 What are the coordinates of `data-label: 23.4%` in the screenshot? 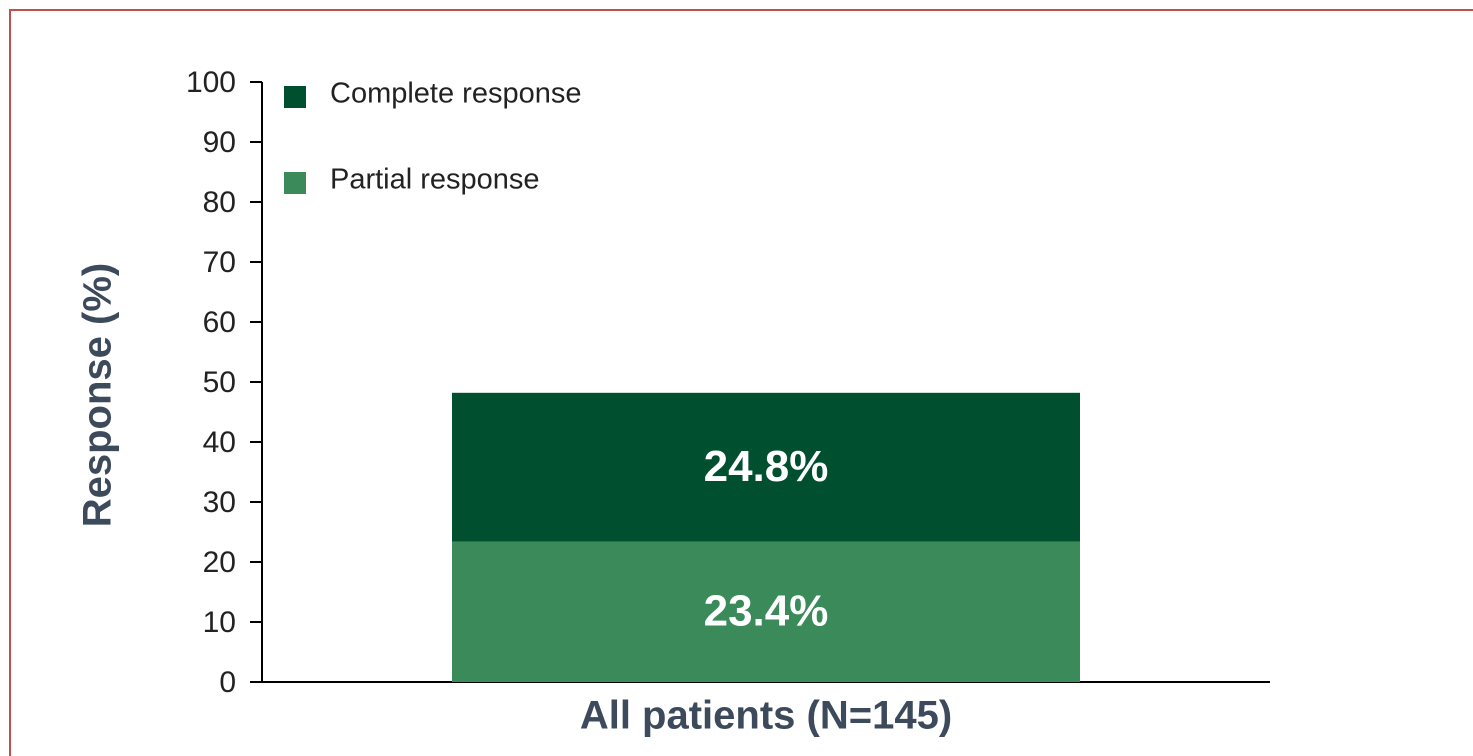 It's located at (766, 610).